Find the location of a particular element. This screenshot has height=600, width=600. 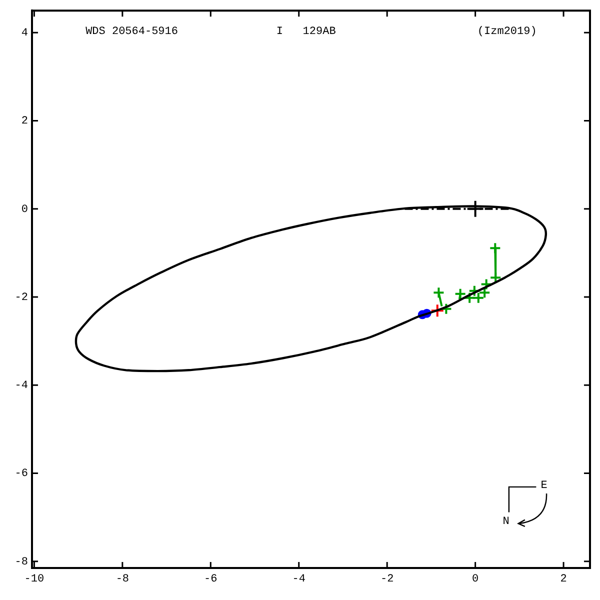

y-tick-label: -4 is located at coordinates (21, 386).